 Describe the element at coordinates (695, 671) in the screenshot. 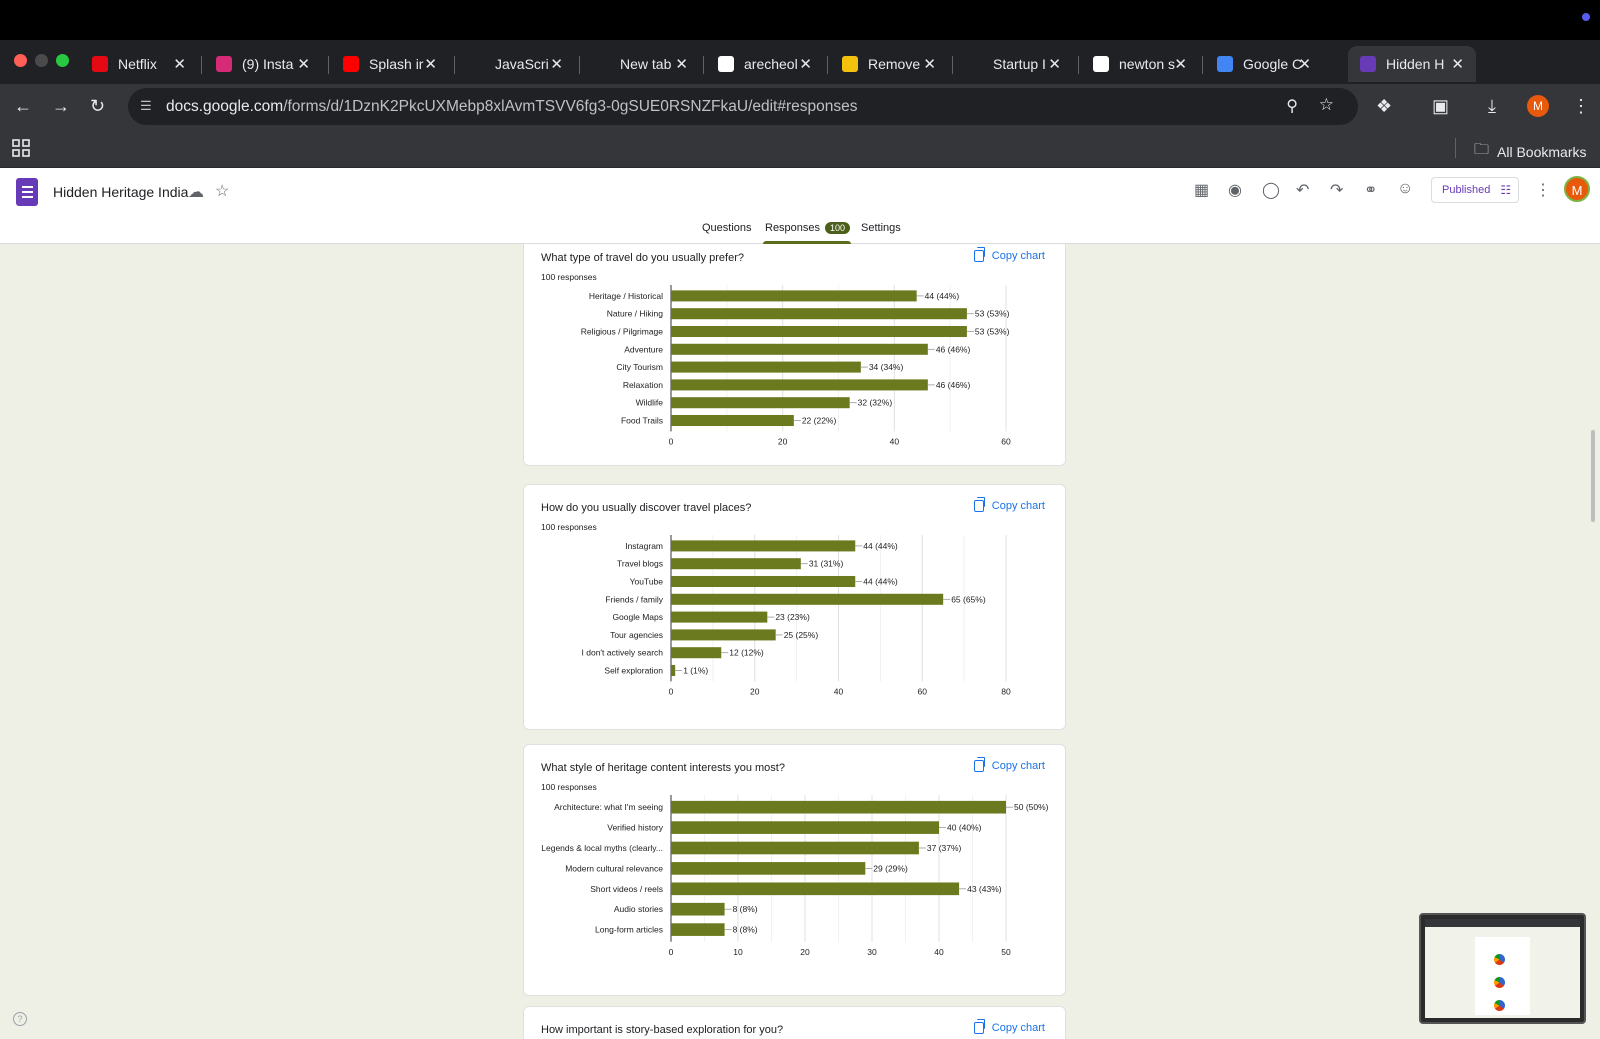

I see `data-label: 1 (1%)` at that location.